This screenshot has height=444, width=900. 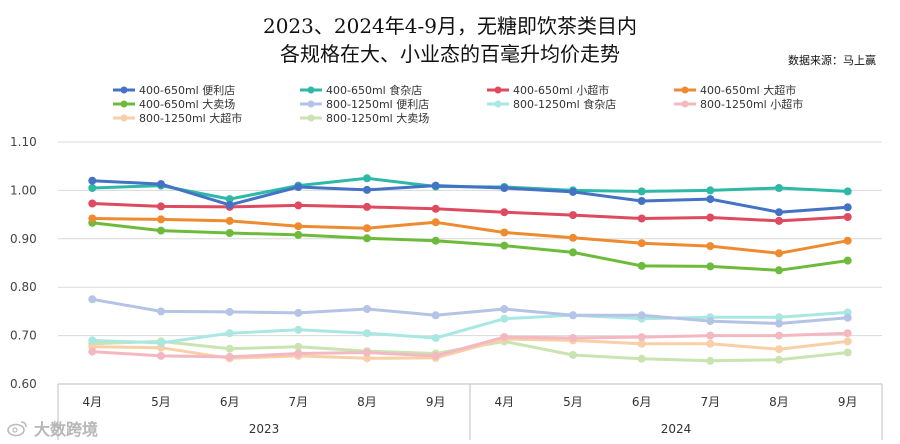 I want to click on legend-label: 400-650ml 便利店, so click(x=187, y=90).